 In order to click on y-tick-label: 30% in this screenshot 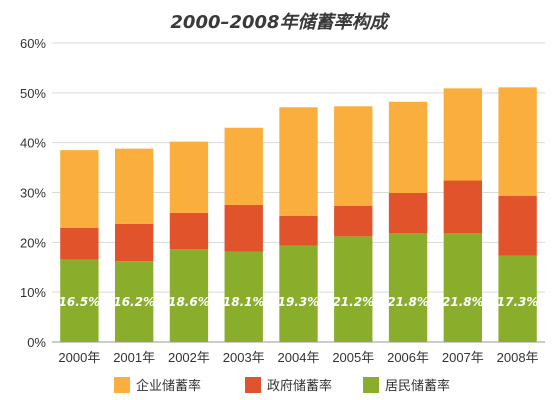, I will do `click(33, 193)`.